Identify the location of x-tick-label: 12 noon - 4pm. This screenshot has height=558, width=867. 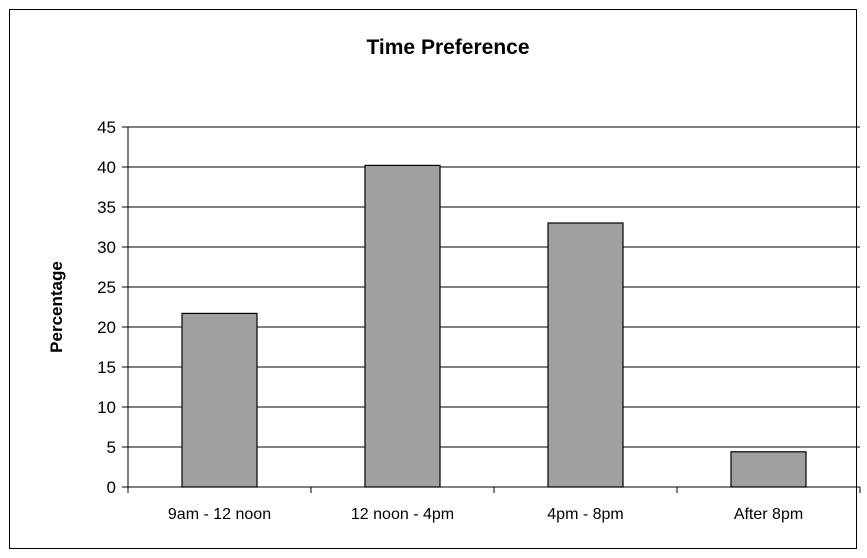
(402, 514).